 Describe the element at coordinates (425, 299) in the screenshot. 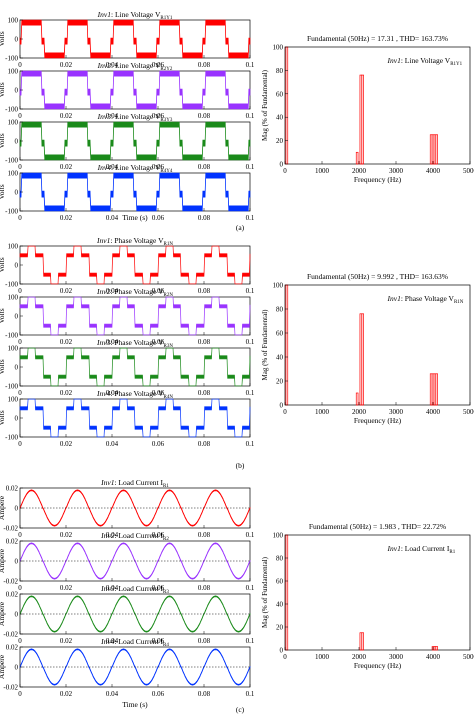

I see `spectrum-legend: Inv1: Phase Voltage VR1N` at that location.